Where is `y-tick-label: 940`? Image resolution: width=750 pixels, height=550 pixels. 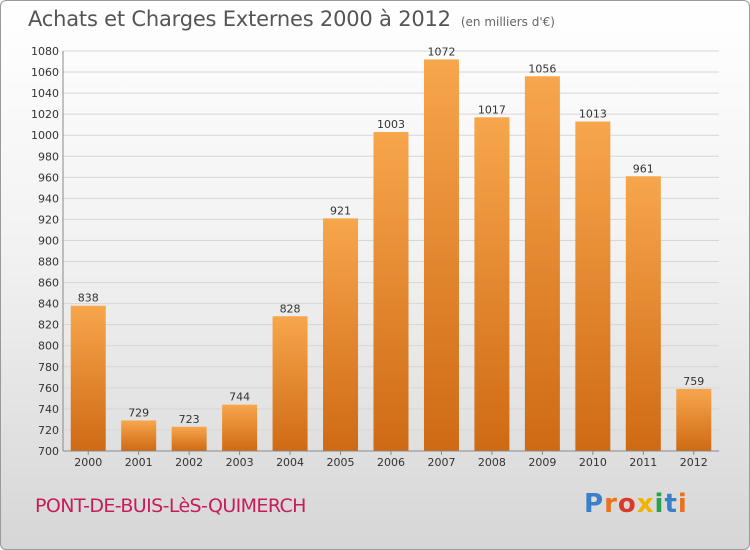
y-tick-label: 940 is located at coordinates (48, 198).